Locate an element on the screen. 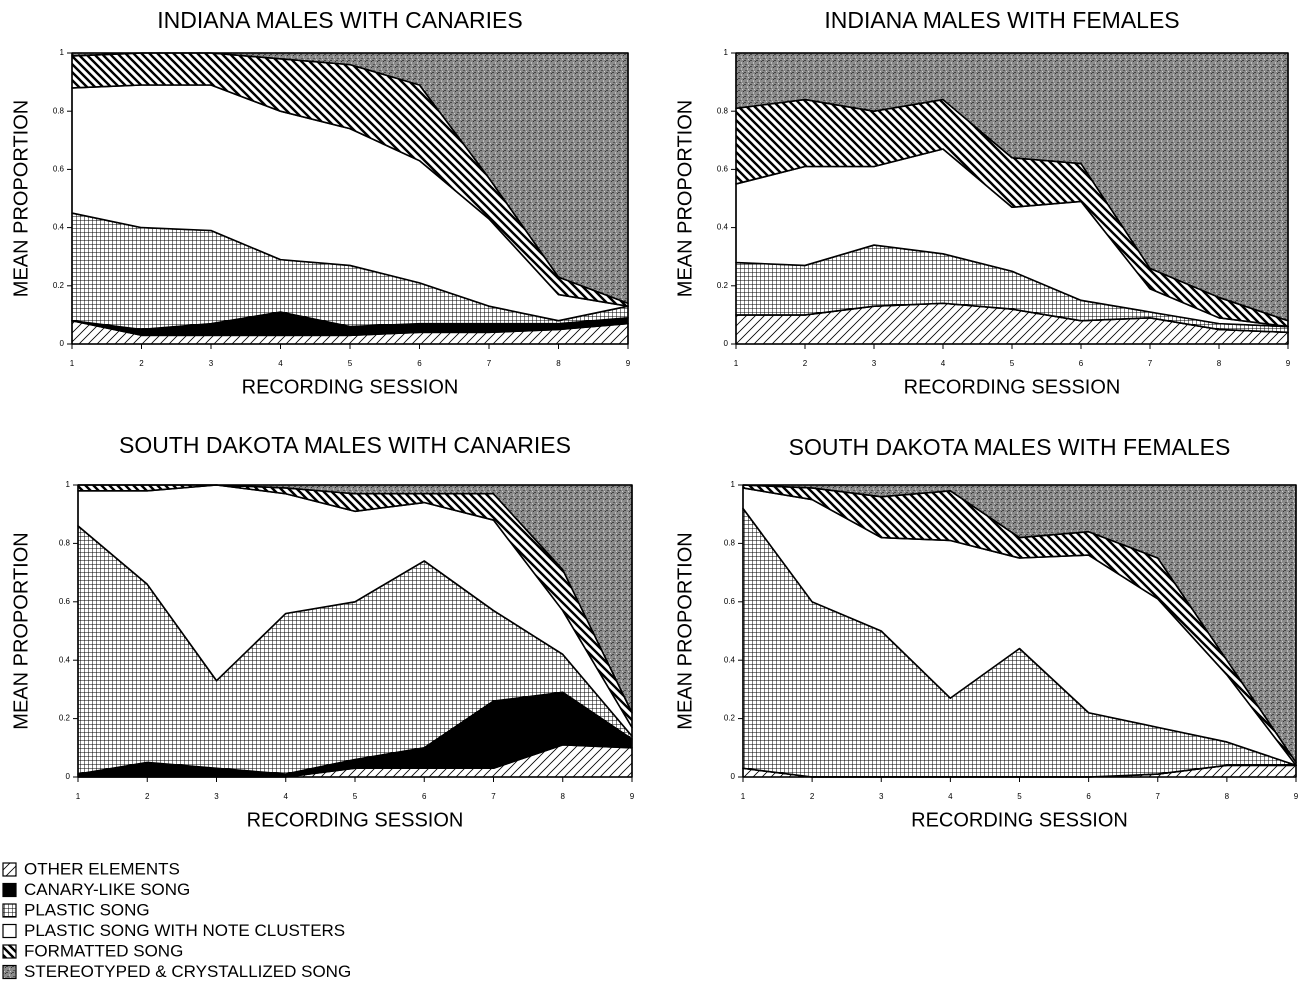  chart-title: SOUTH DAKOTA MALES WITH FEMALES is located at coordinates (1010, 447).